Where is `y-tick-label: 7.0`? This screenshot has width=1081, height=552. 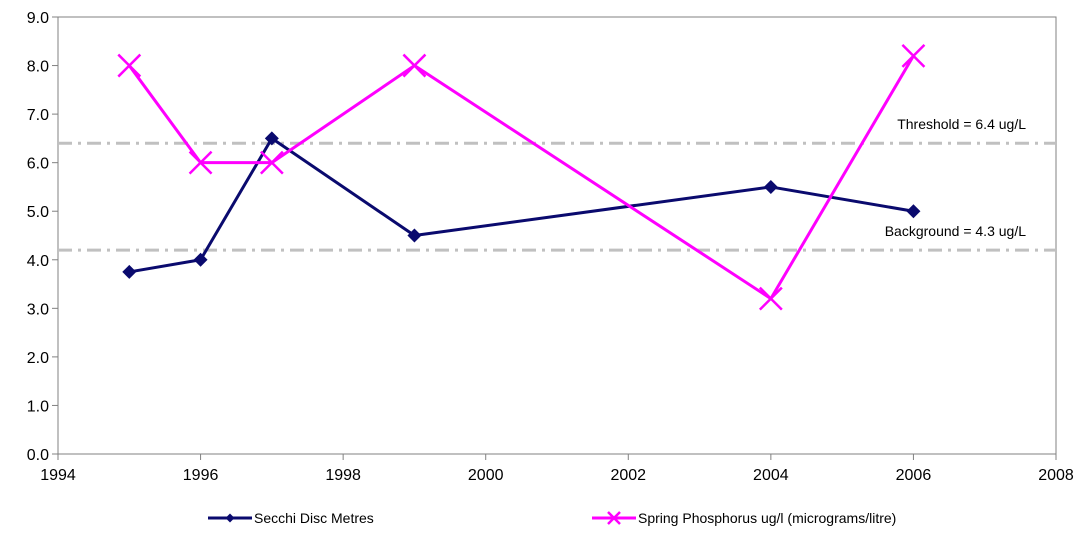
y-tick-label: 7.0 is located at coordinates (38, 115).